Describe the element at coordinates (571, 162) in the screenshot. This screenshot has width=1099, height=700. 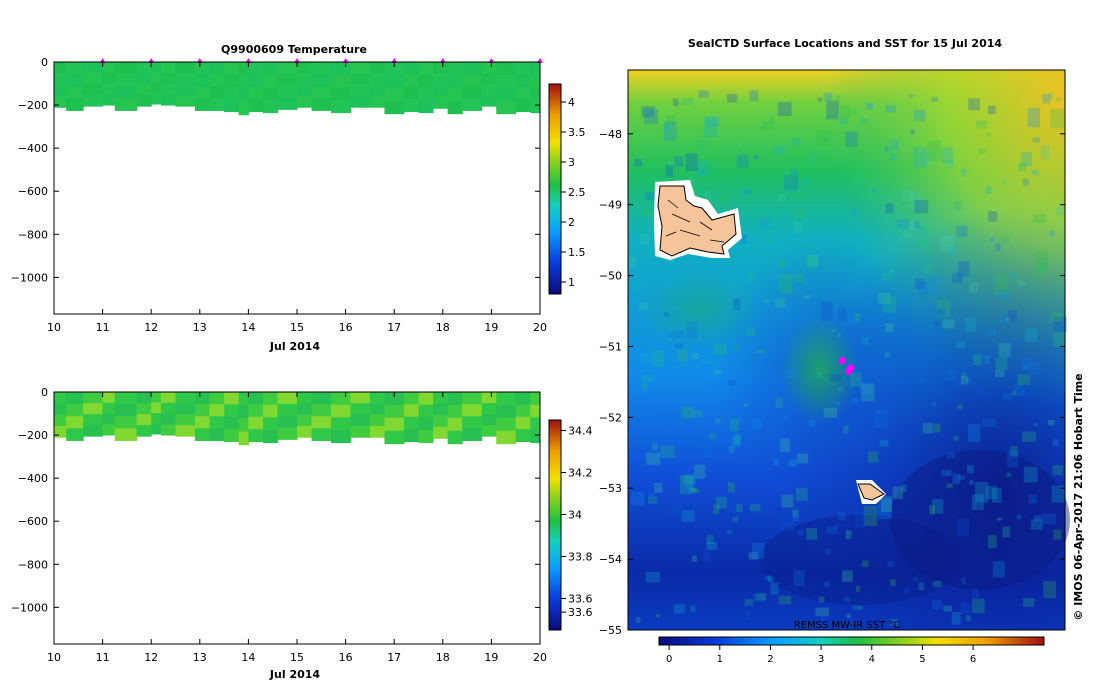
I see `colorbar-tick-label: 3` at that location.